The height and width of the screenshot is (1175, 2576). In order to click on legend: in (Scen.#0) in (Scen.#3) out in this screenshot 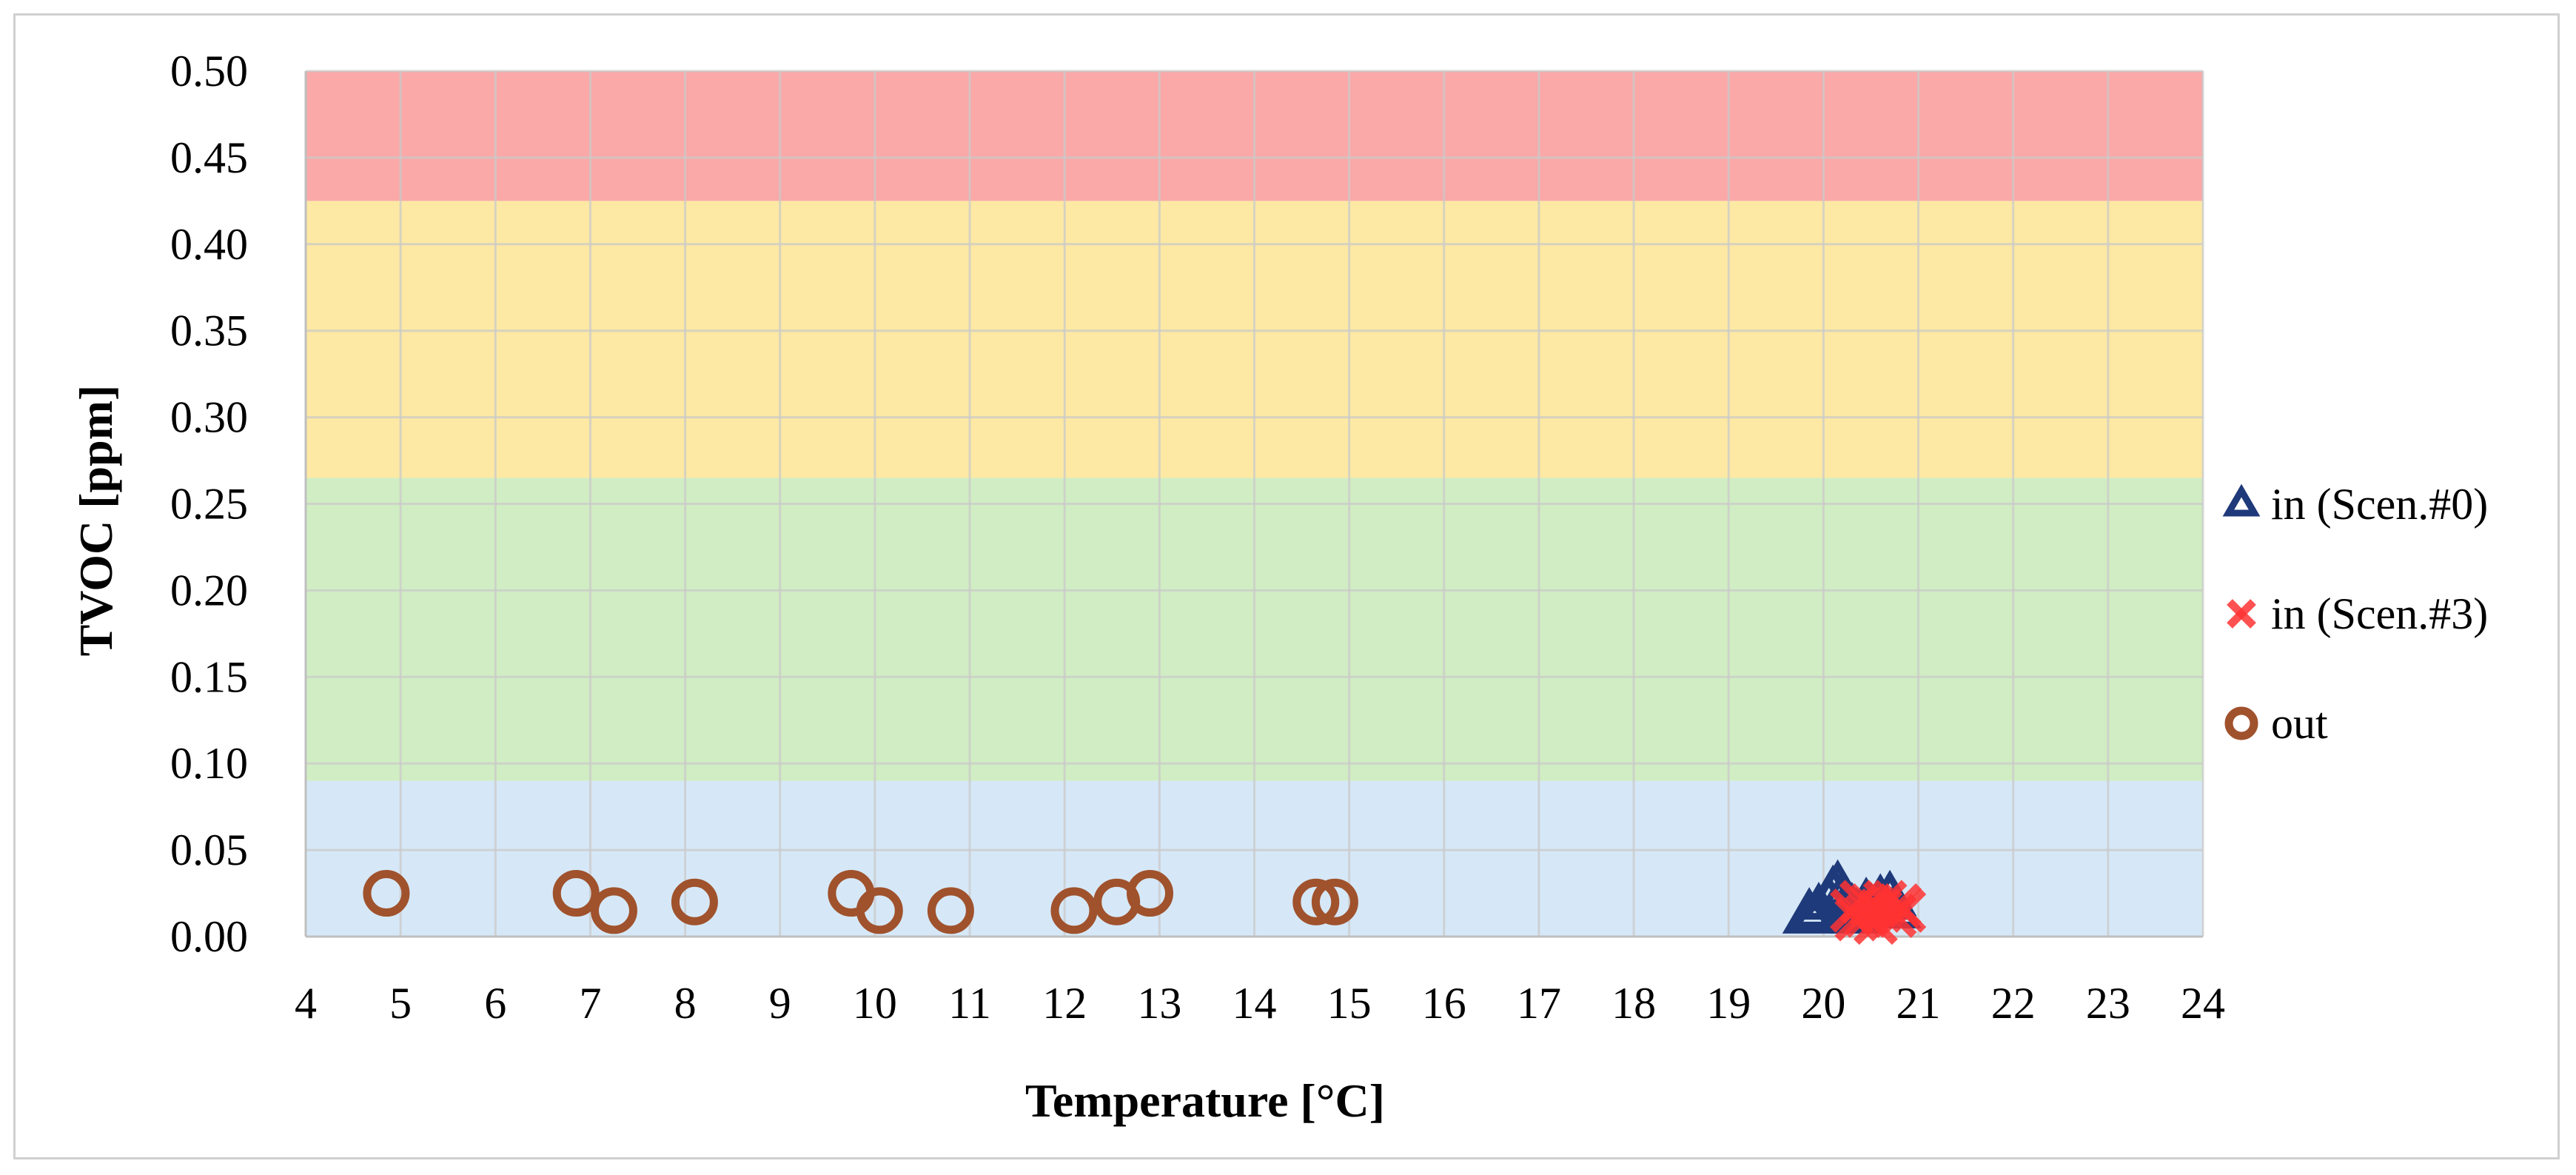, I will do `click(2355, 614)`.